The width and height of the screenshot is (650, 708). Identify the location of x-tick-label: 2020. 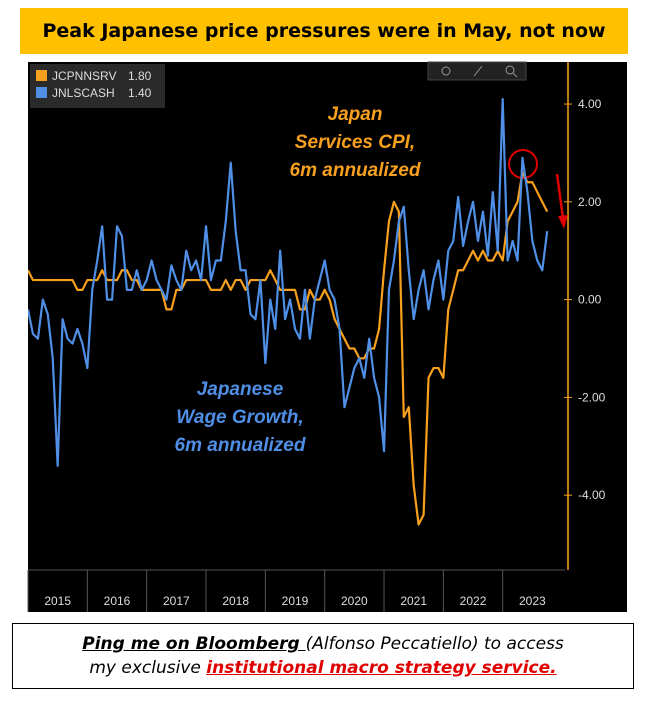
(354, 601).